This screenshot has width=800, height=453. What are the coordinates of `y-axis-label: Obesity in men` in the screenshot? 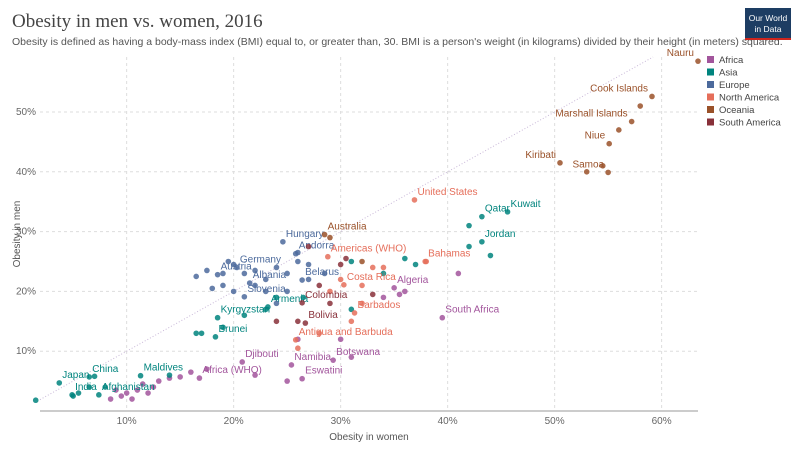 It's located at (17, 234).